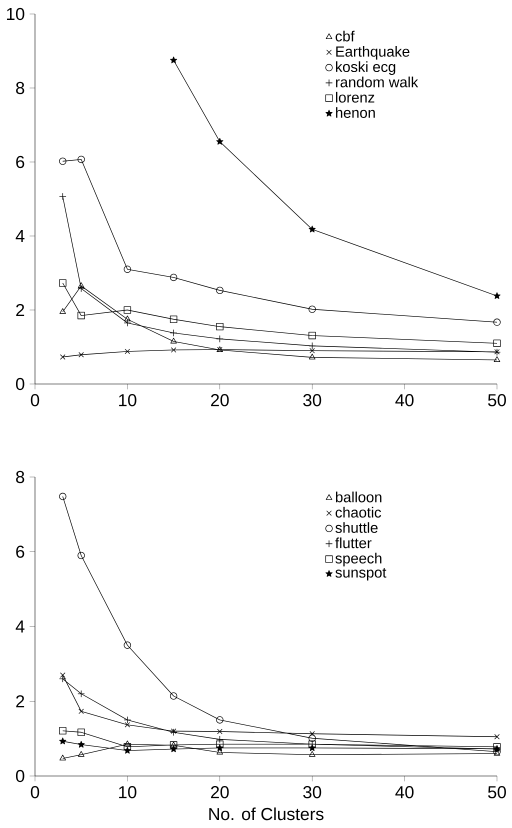  What do you see at coordinates (356, 527) in the screenshot?
I see `legend-label: shuttle` at bounding box center [356, 527].